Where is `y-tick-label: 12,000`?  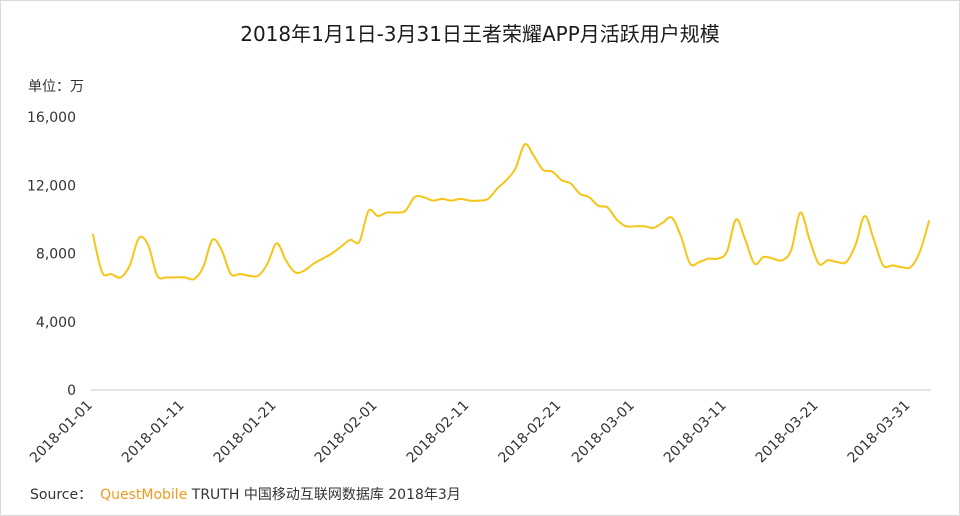
y-tick-label: 12,000 is located at coordinates (51, 186).